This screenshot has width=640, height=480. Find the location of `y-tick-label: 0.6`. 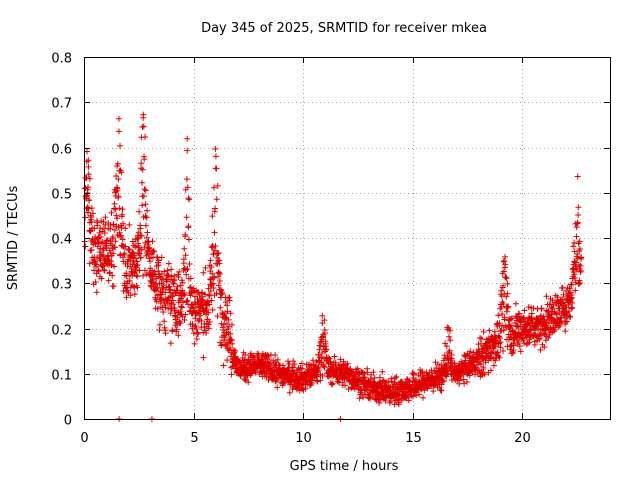

y-tick-label: 0.6 is located at coordinates (61, 150).